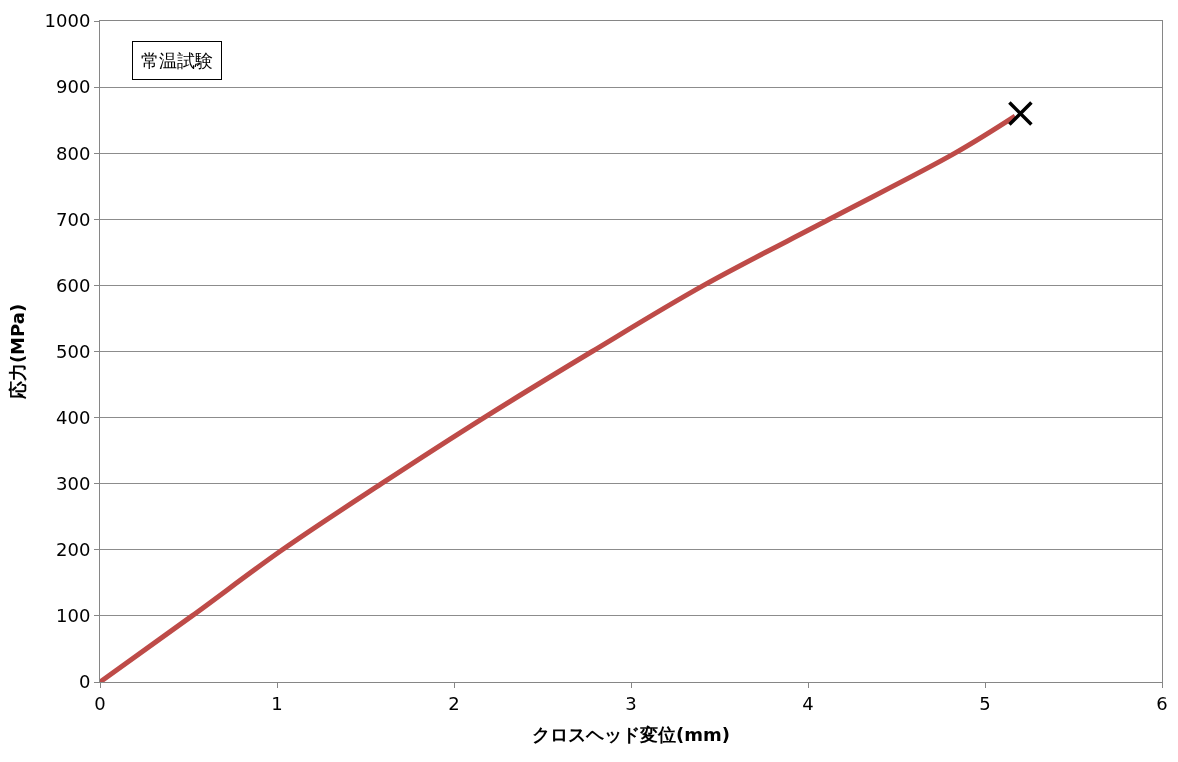 The image size is (1178, 762). I want to click on y-tick-label: 600, so click(73, 285).